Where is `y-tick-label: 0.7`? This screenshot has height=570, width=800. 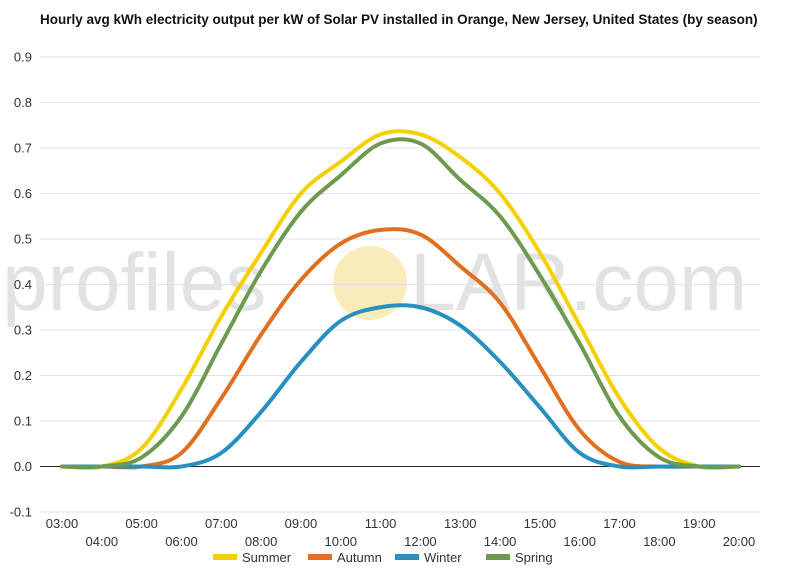 y-tick-label: 0.7 is located at coordinates (23, 148).